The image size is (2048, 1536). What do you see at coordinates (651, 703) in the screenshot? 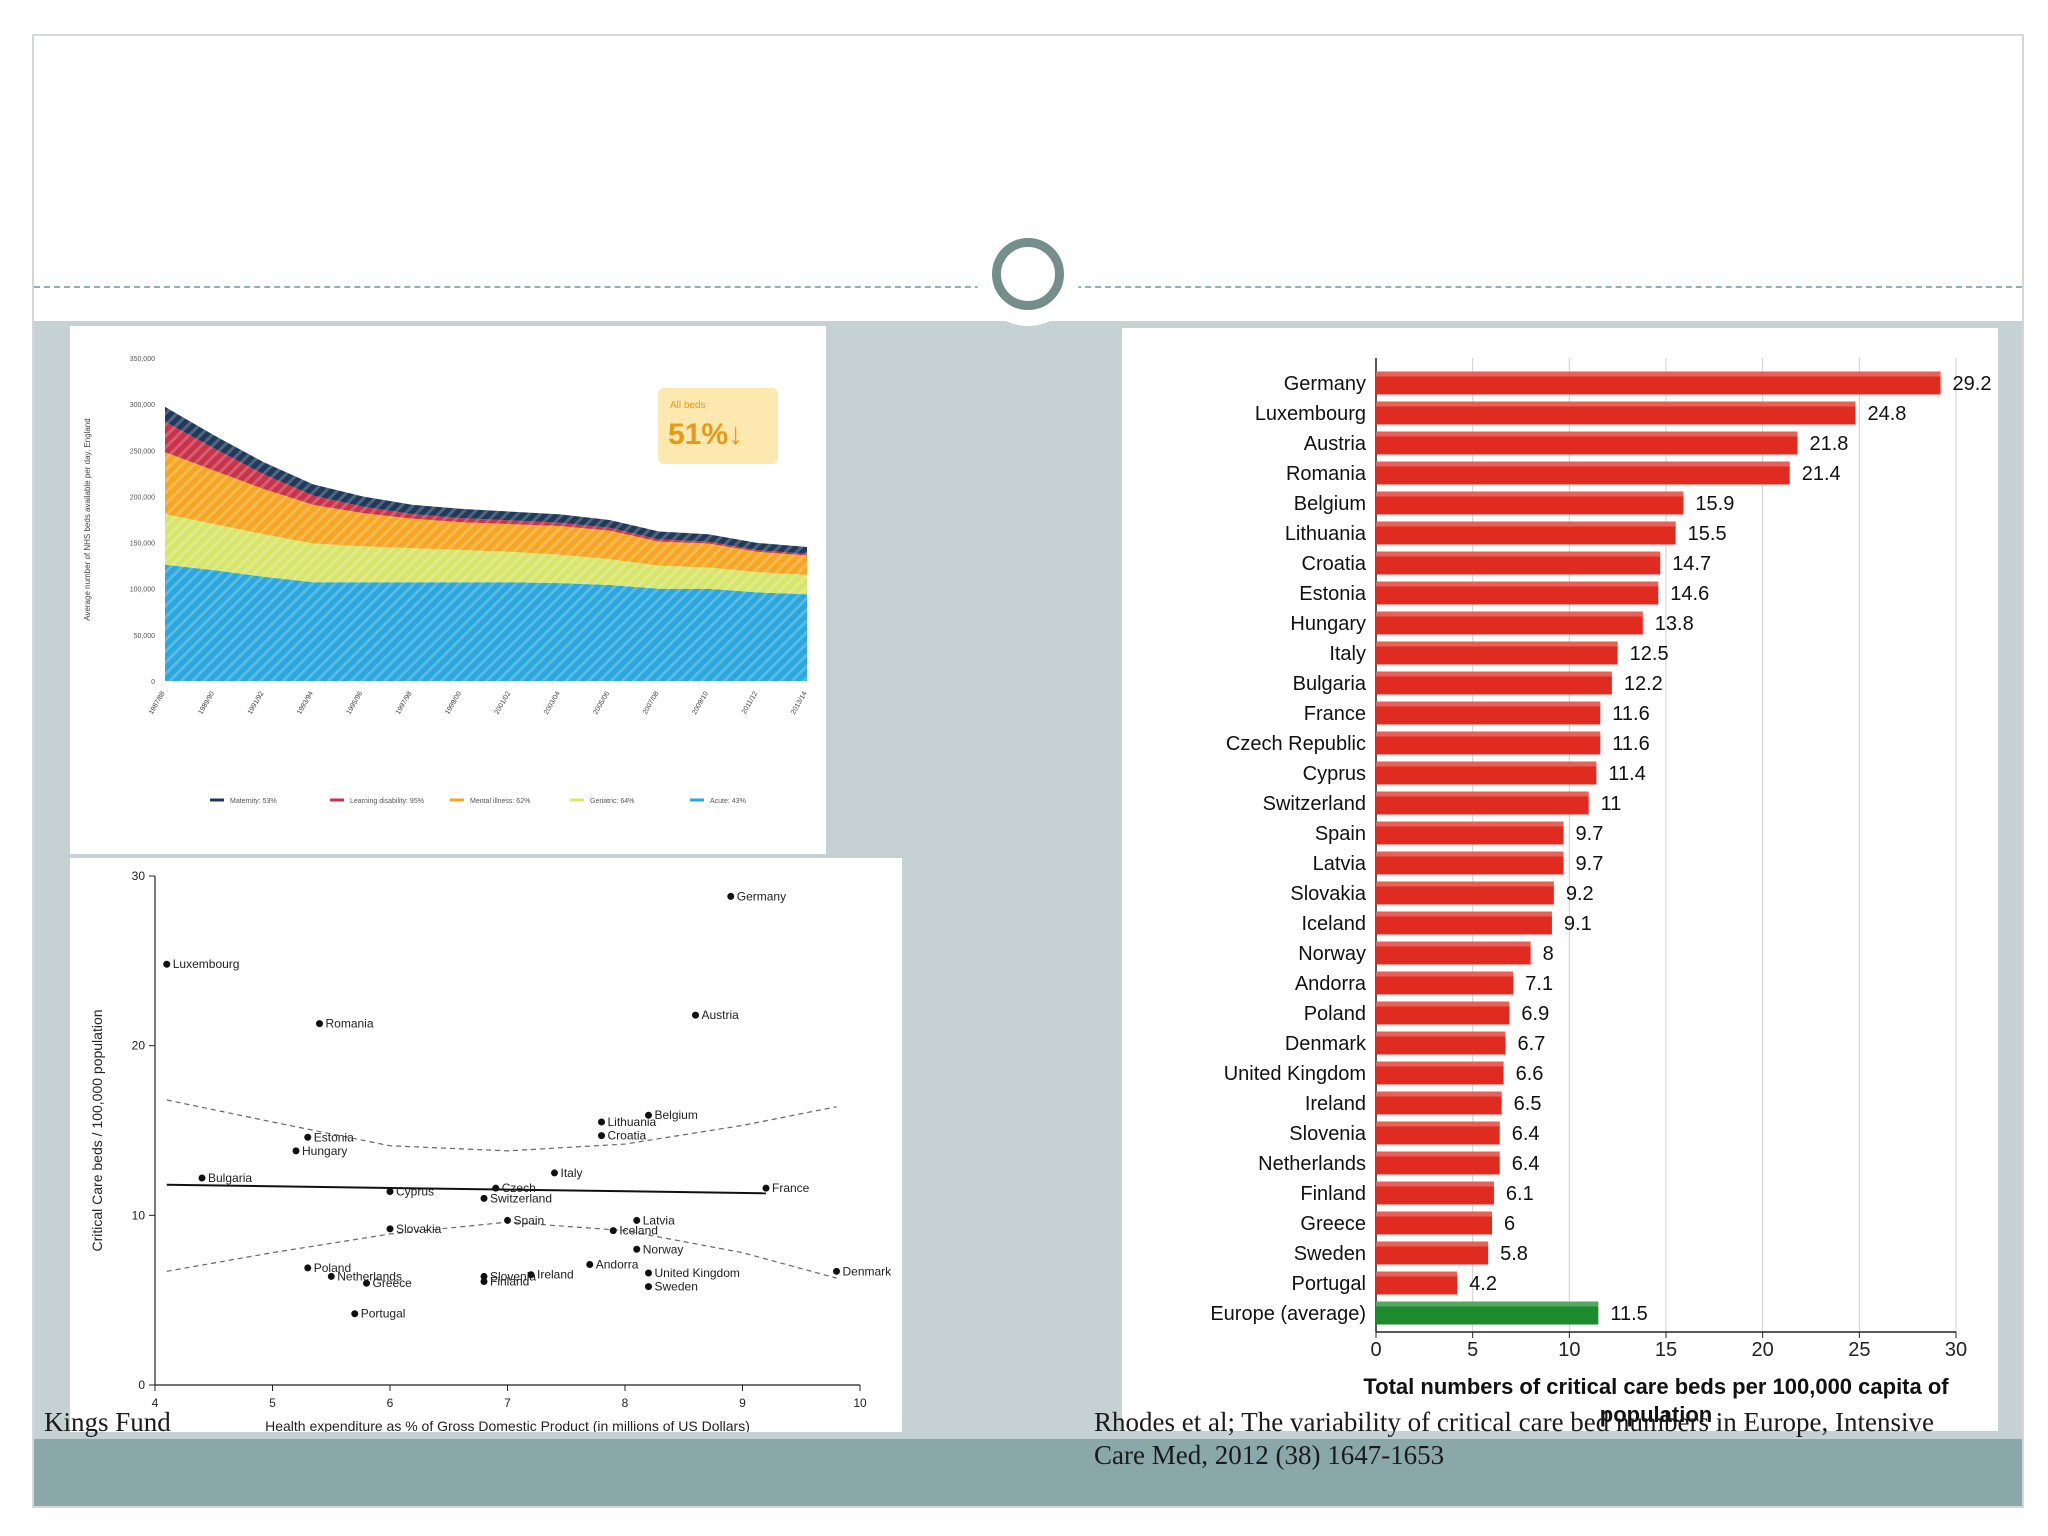
I see `x-tick-label: 2007/08` at bounding box center [651, 703].